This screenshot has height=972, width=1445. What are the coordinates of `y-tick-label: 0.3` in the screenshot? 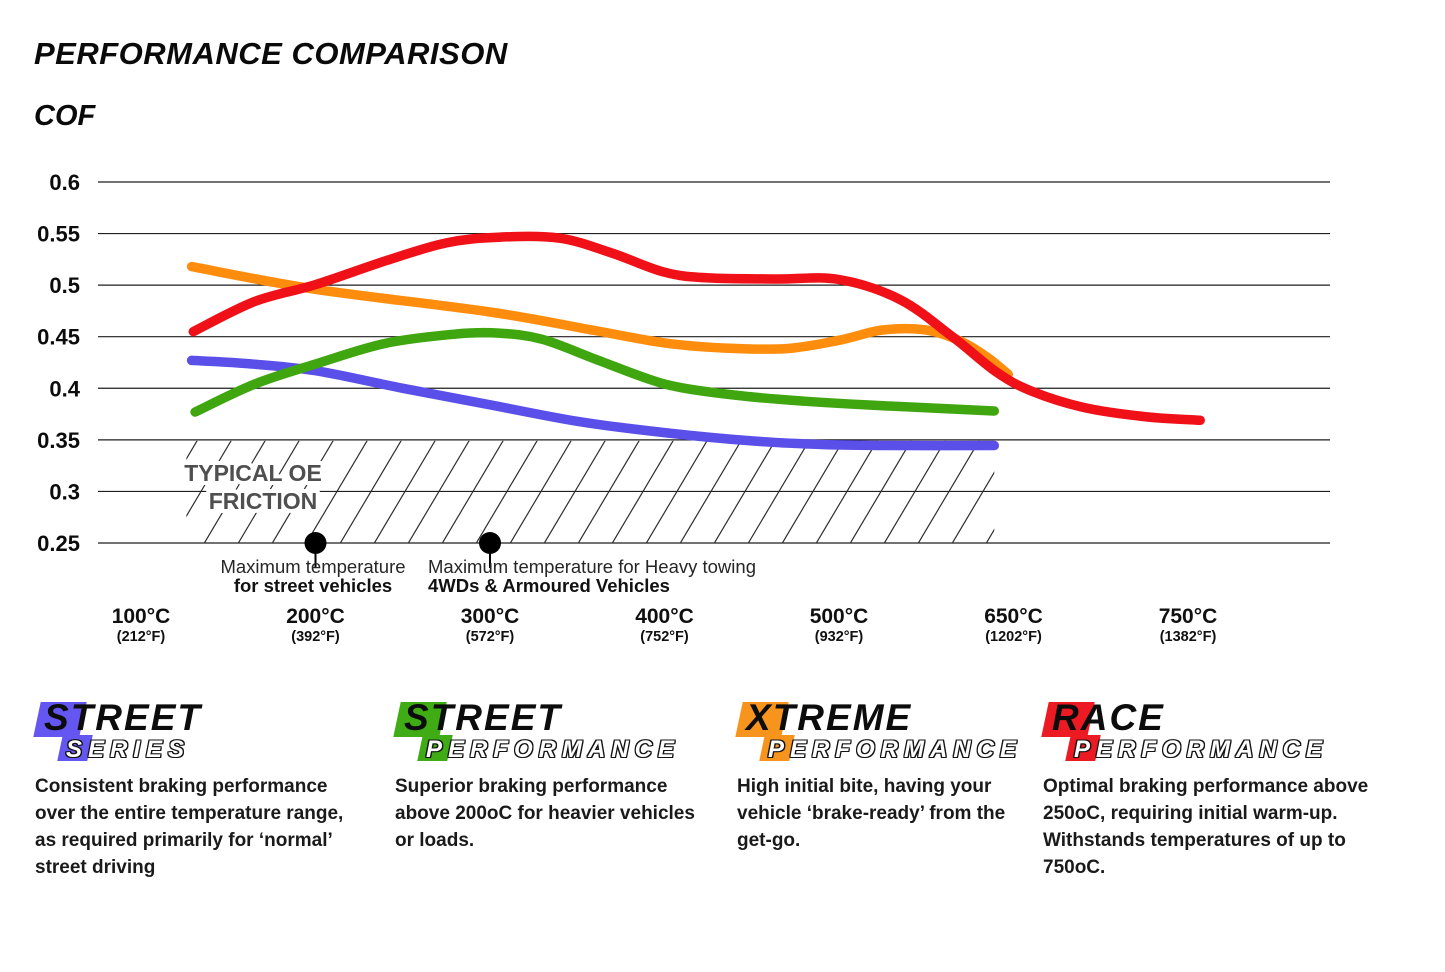 It's located at (64, 491).